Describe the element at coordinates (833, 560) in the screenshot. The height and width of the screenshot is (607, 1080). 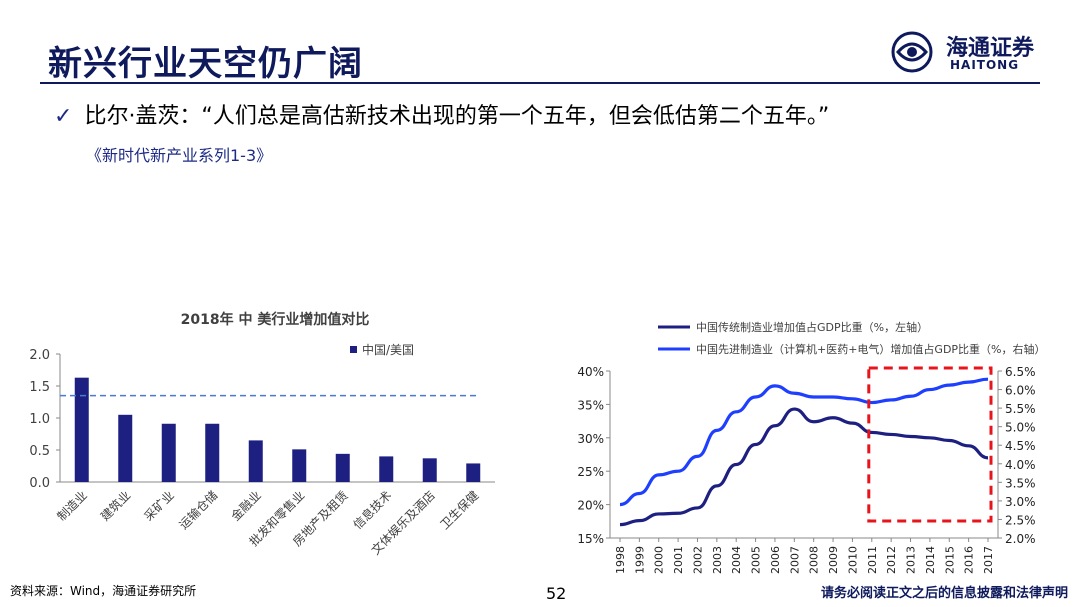
I see `line-x-tick-label: 2009` at that location.